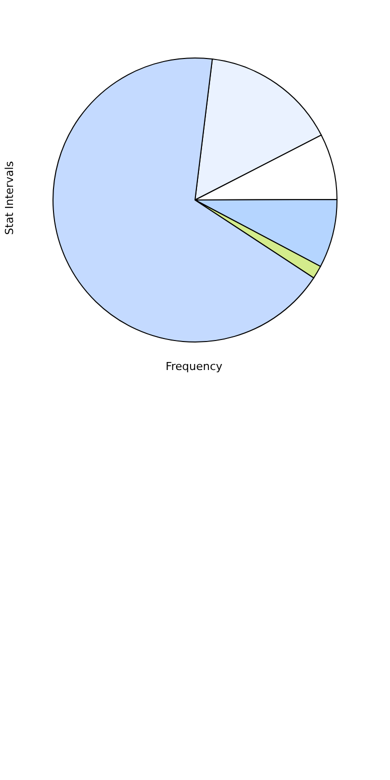 The height and width of the screenshot is (780, 390). Describe the element at coordinates (194, 366) in the screenshot. I see `text: Frequency` at that location.